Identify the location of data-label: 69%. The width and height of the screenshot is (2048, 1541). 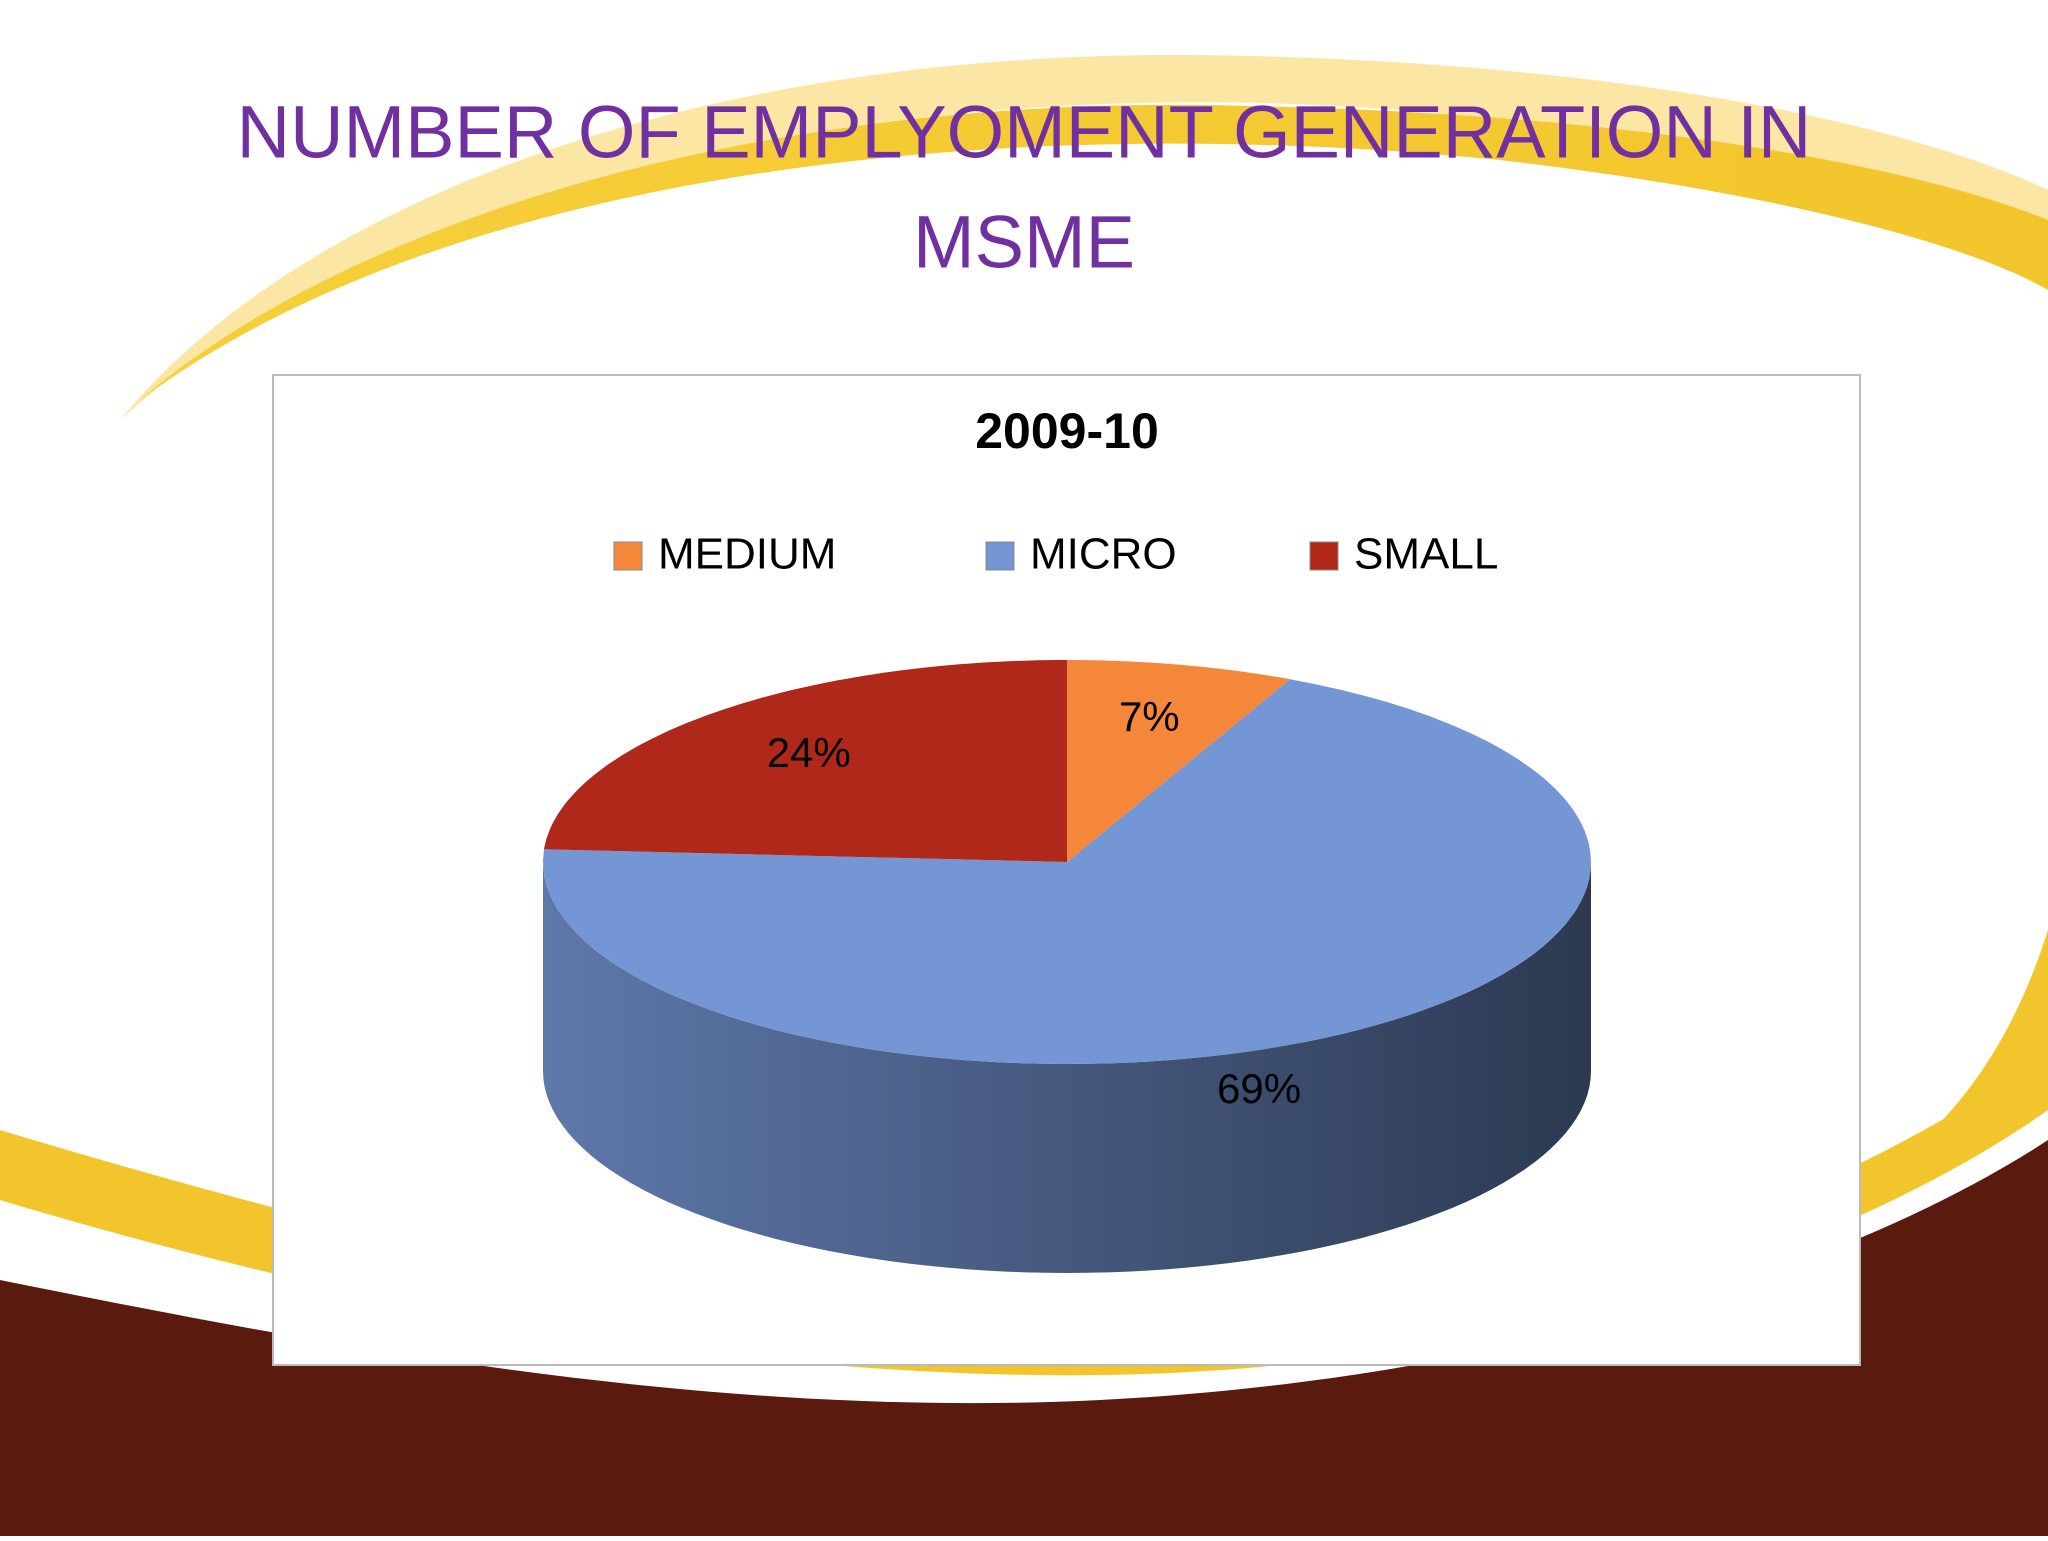
(1259, 1088).